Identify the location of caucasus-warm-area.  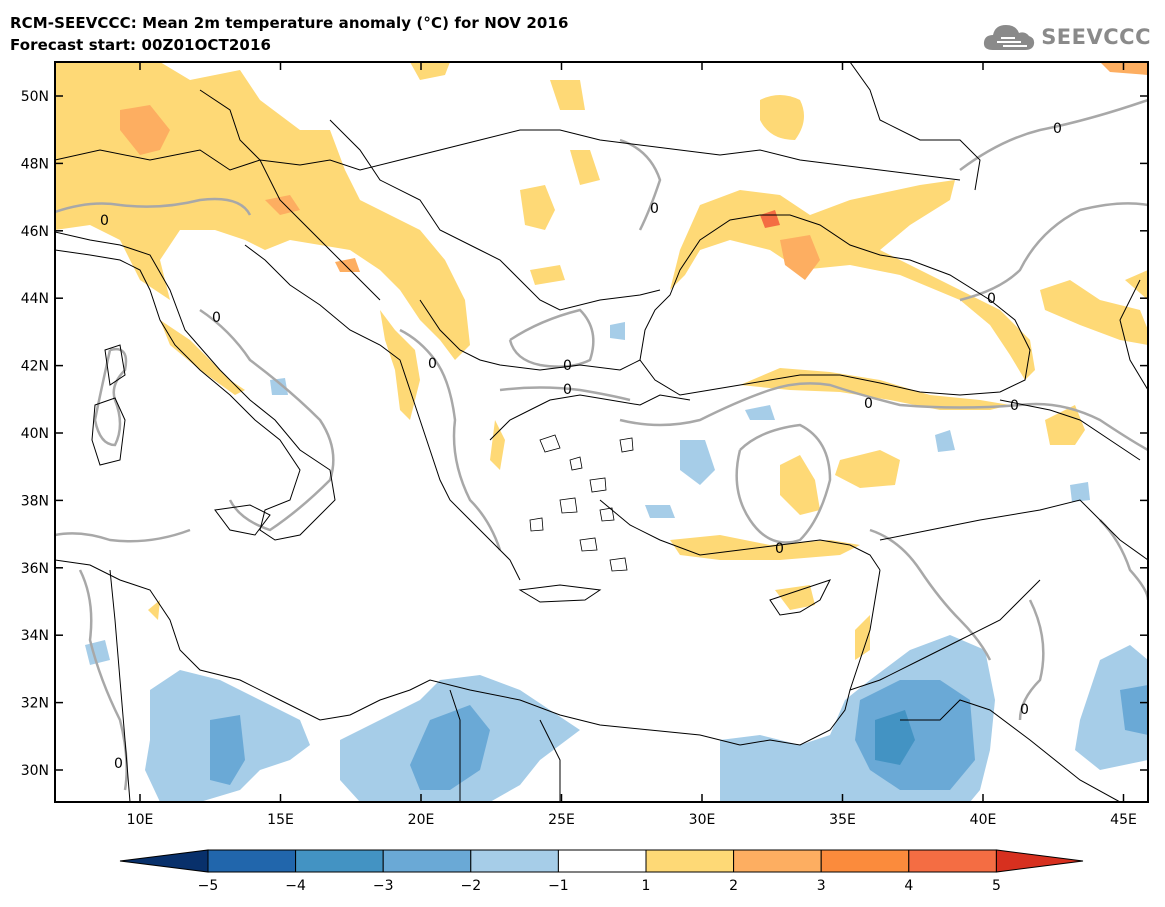
(1094, 312).